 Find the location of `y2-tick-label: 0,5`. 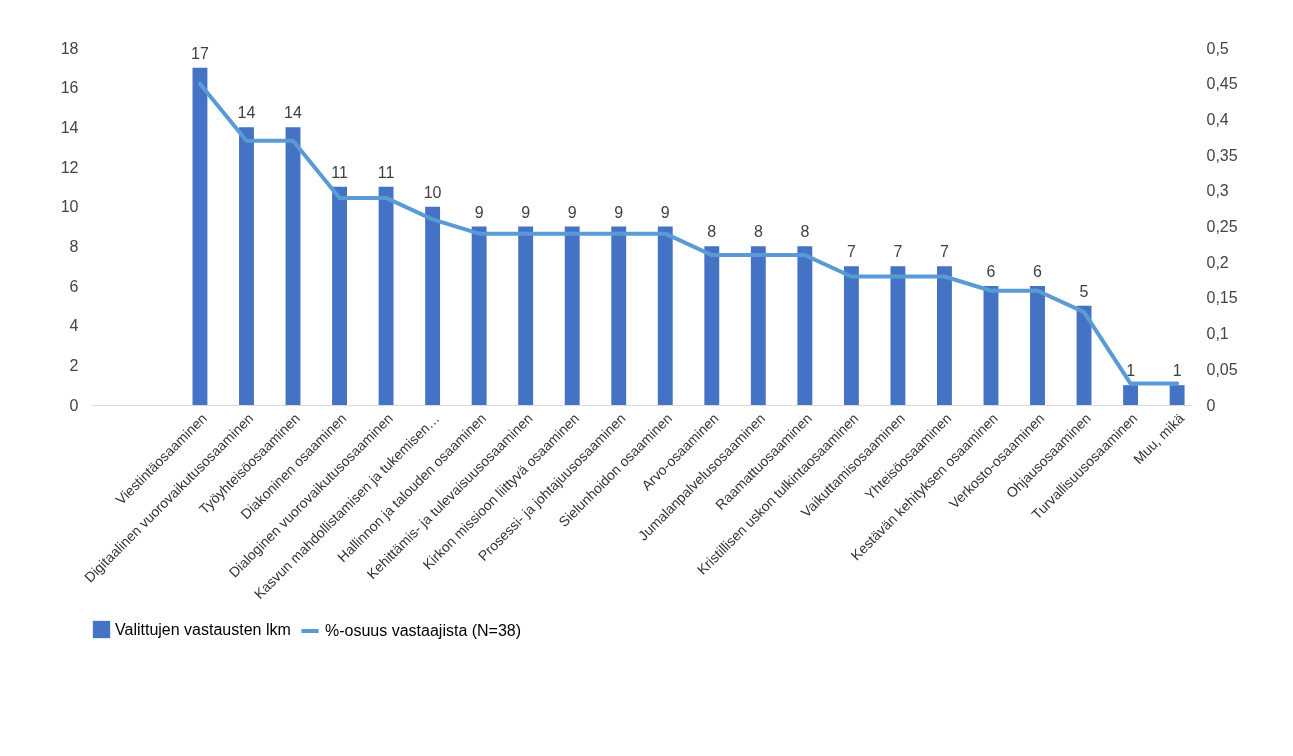

y2-tick-label: 0,5 is located at coordinates (1217, 48).